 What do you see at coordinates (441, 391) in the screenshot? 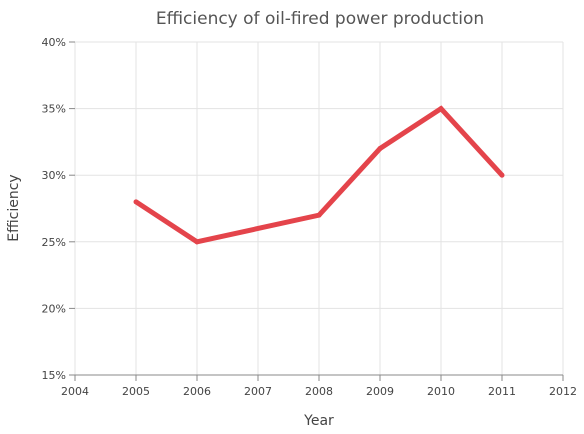
I see `x-tick-label: 2010` at bounding box center [441, 391].